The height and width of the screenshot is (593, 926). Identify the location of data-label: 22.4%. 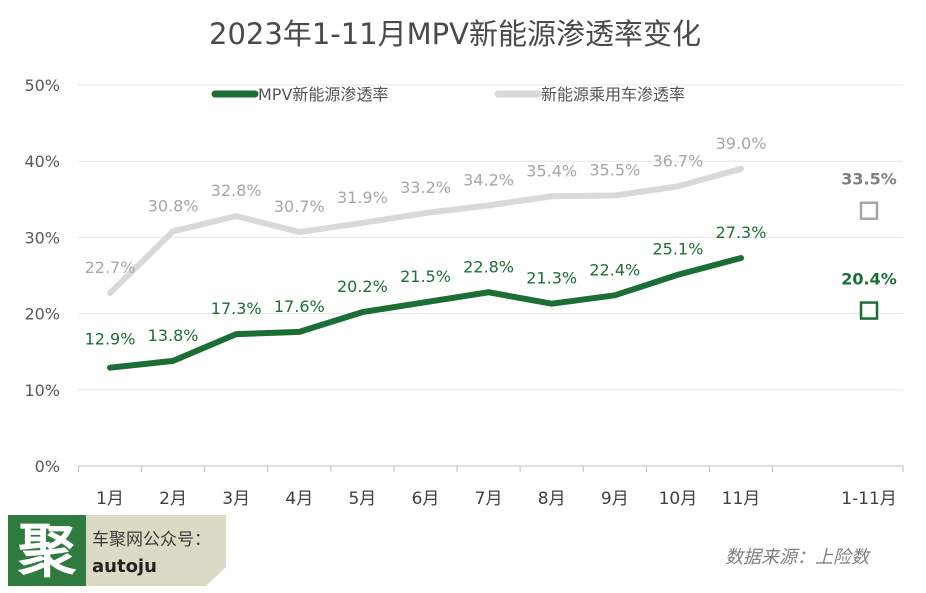
(614, 269).